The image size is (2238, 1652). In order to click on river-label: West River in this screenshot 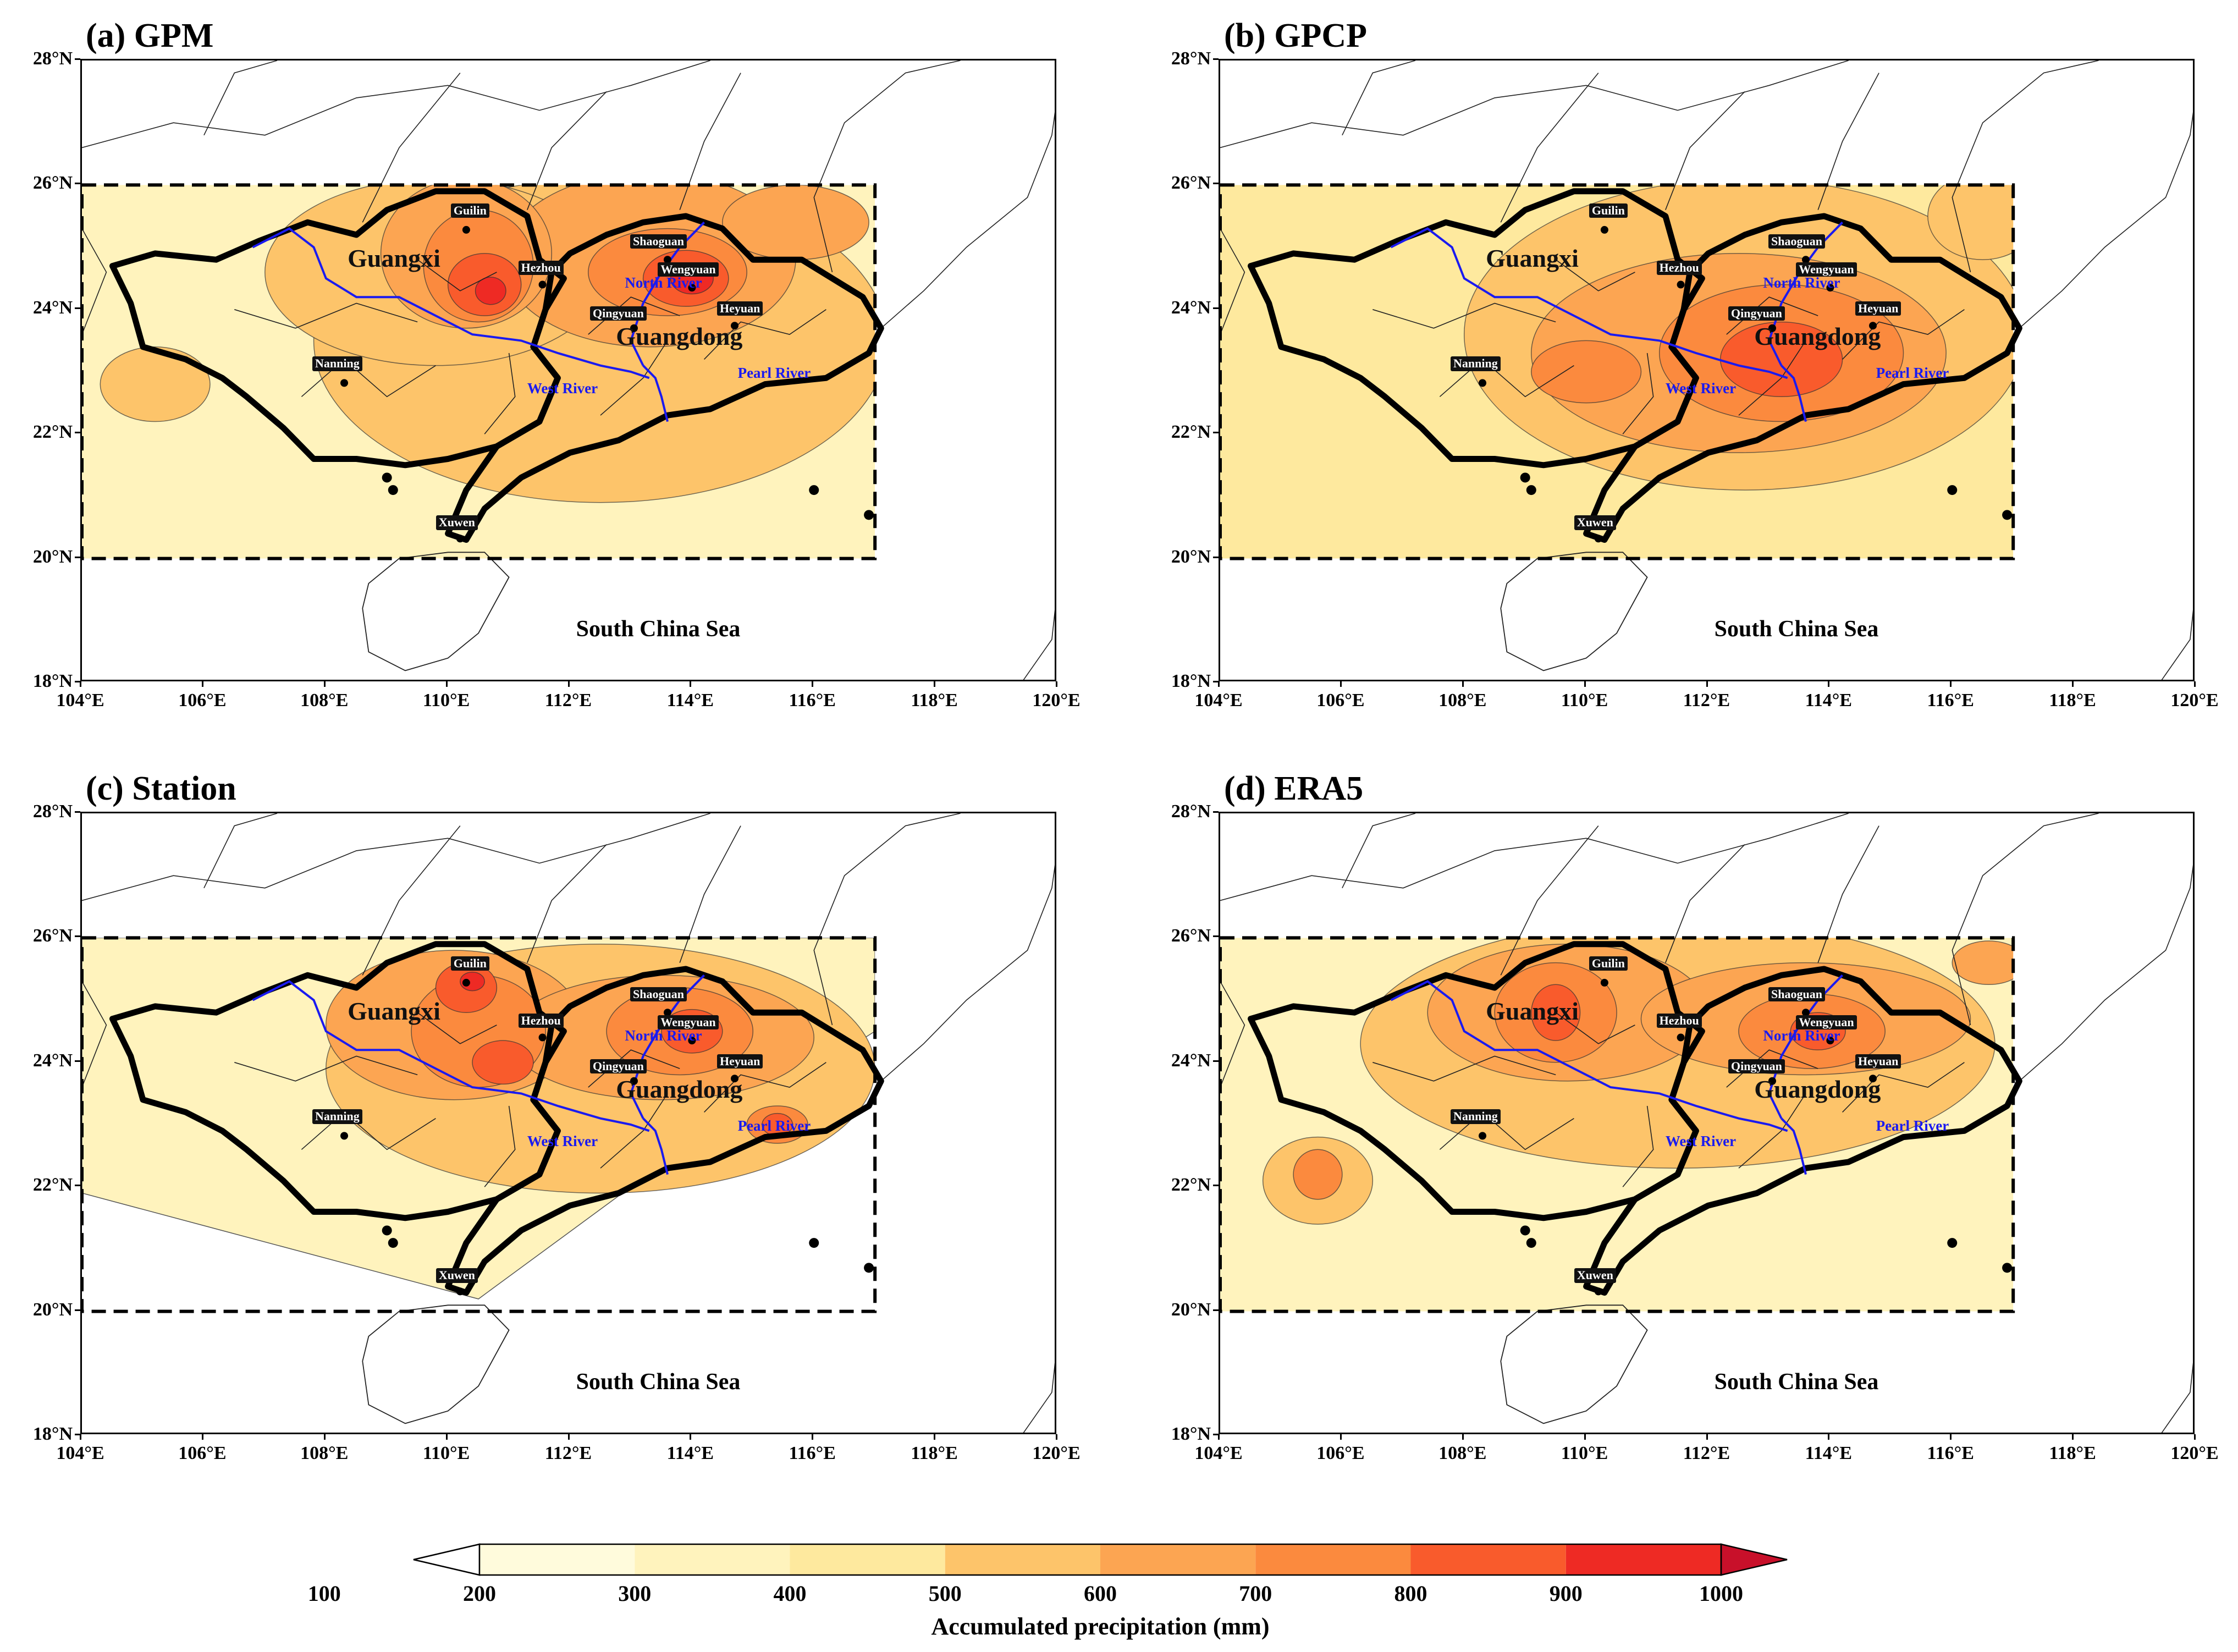, I will do `click(1701, 1141)`.